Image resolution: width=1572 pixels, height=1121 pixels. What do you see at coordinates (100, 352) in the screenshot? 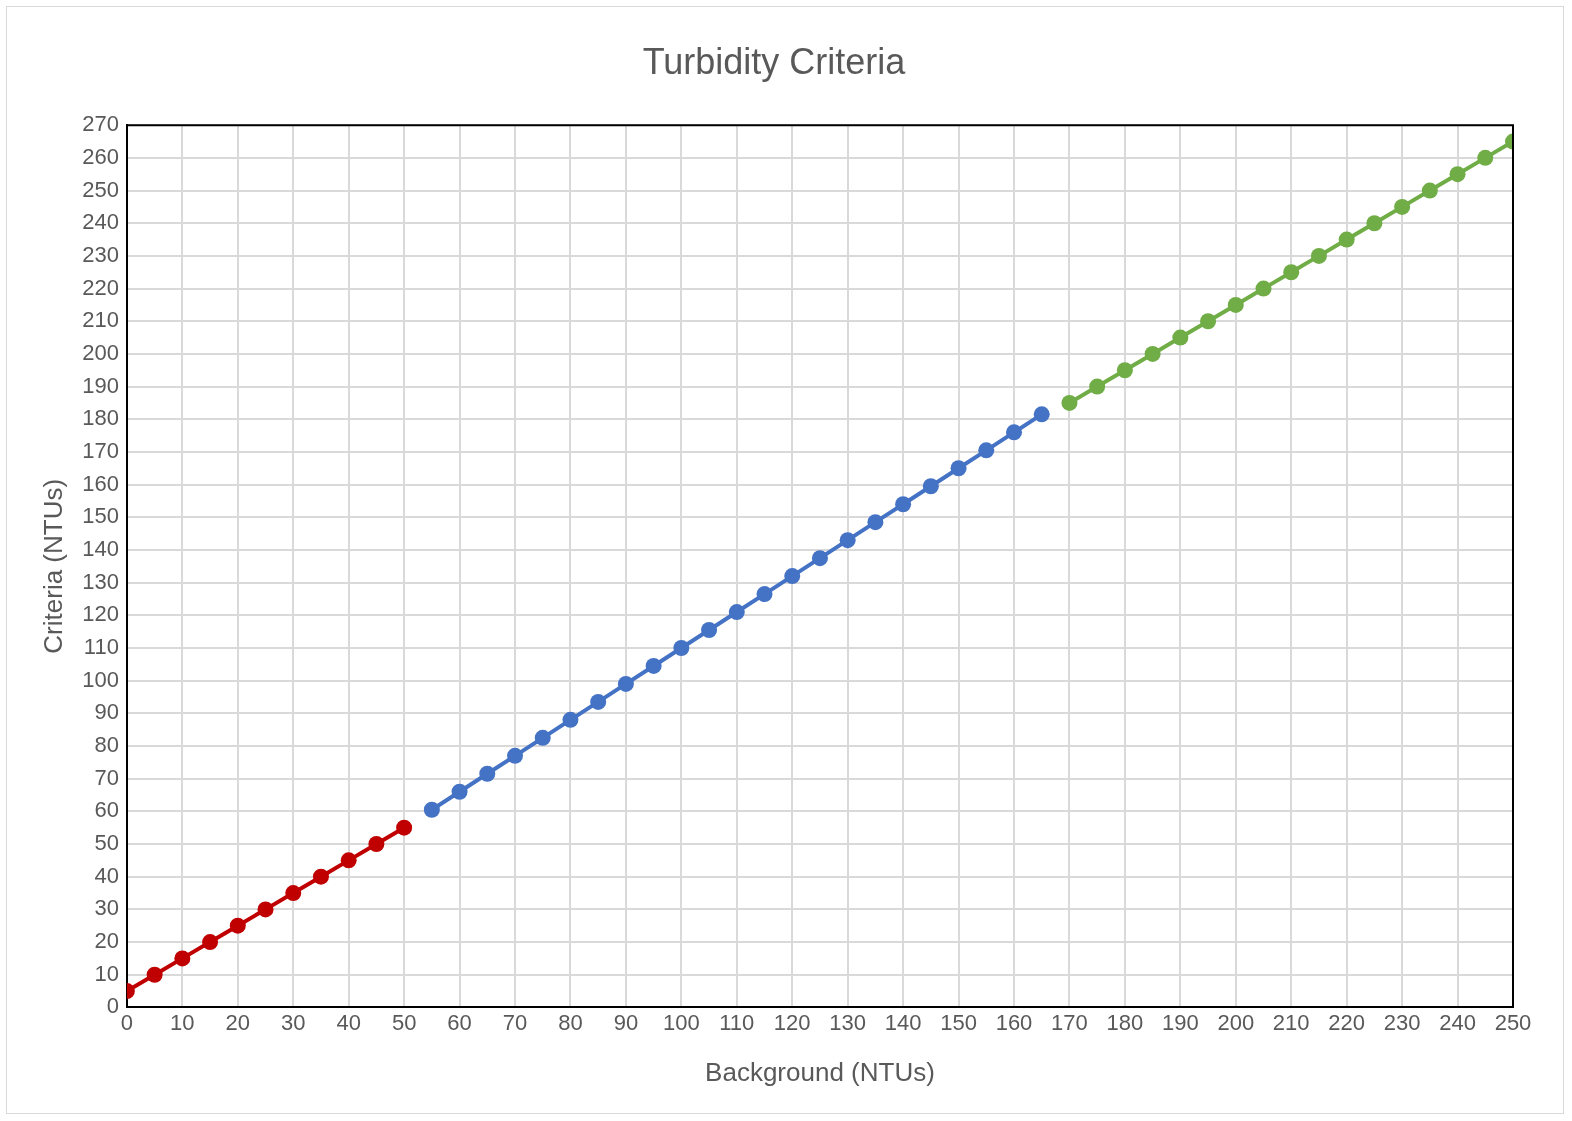
I see `y-tick-label: 200` at bounding box center [100, 352].